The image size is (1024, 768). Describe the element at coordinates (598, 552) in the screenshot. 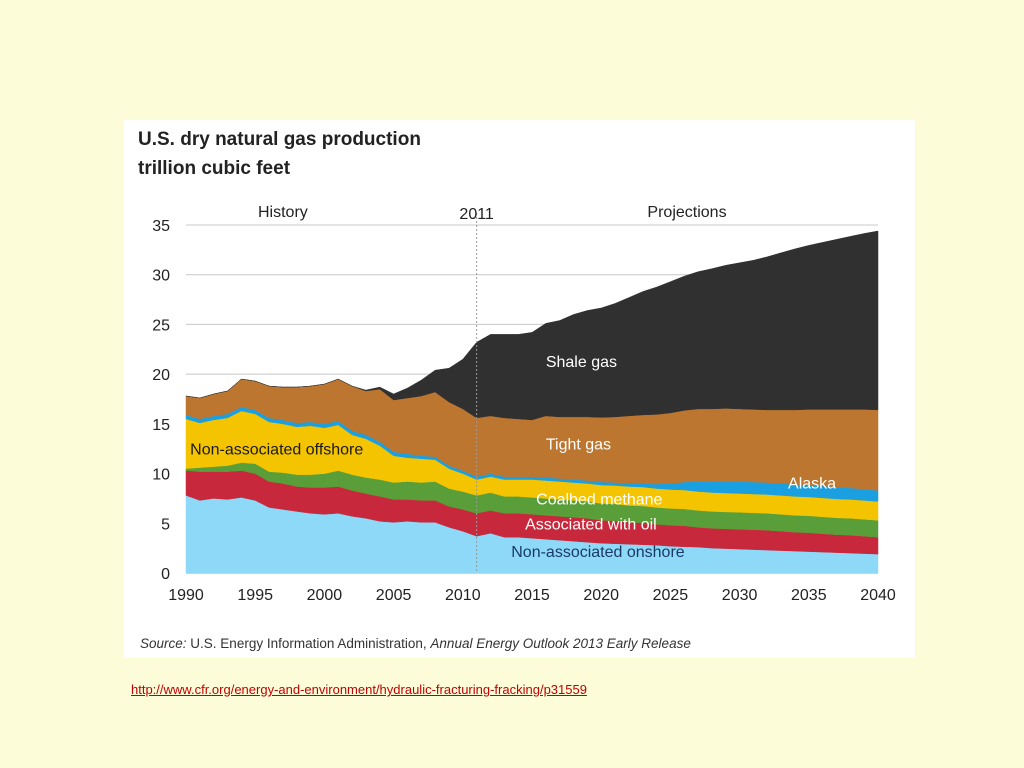

I see `series-label-non-associated-onshore: Non-associated onshore` at that location.